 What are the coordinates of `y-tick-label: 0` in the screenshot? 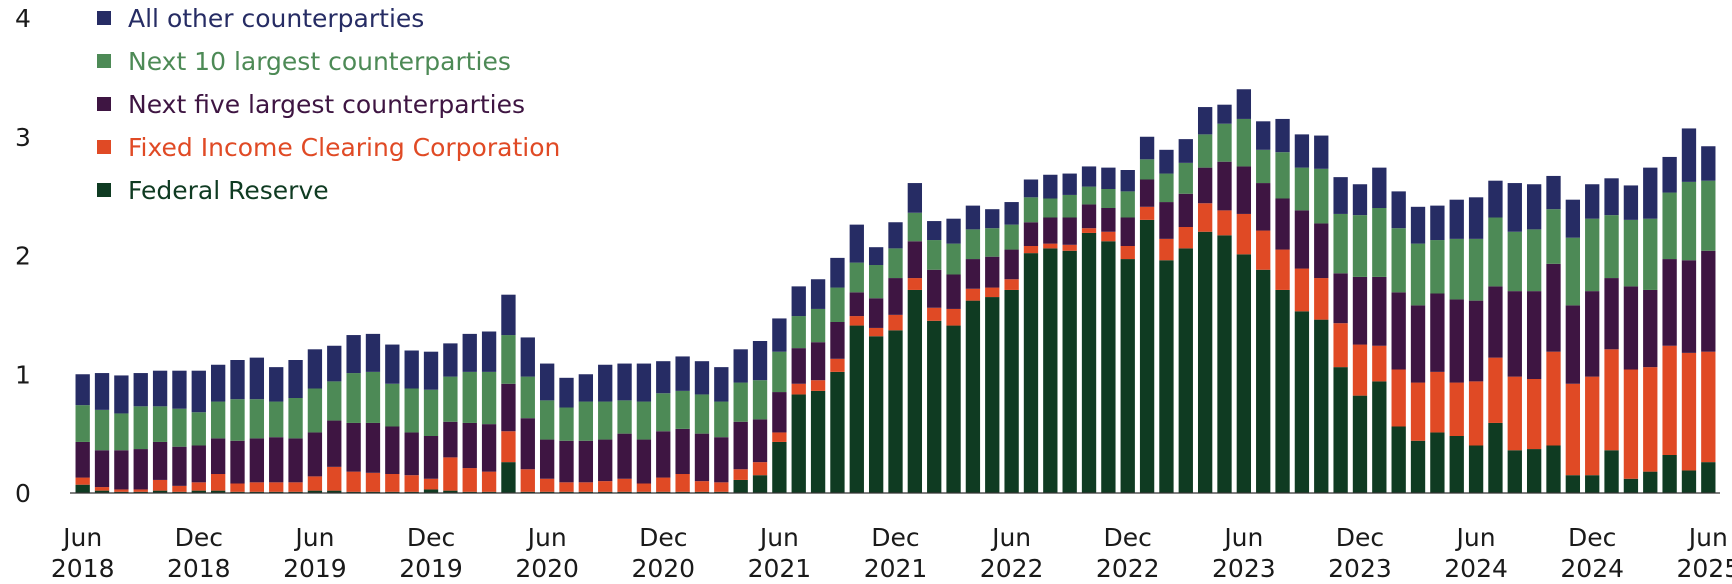 It's located at (23, 493).